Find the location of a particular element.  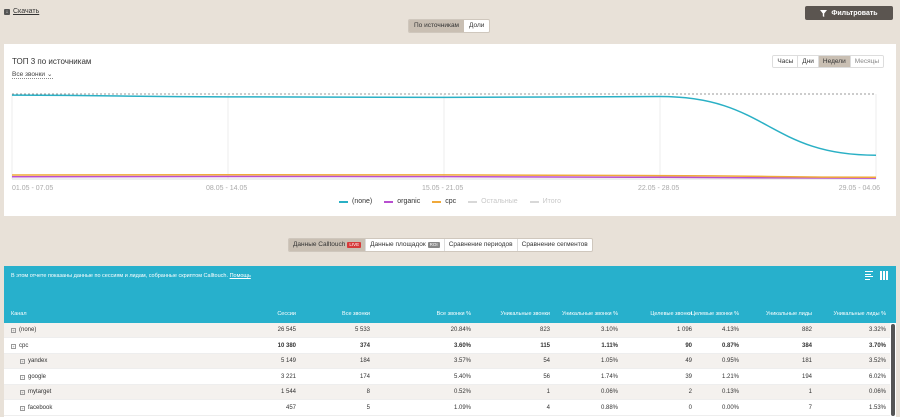

legend-label: cpc is located at coordinates (451, 201).